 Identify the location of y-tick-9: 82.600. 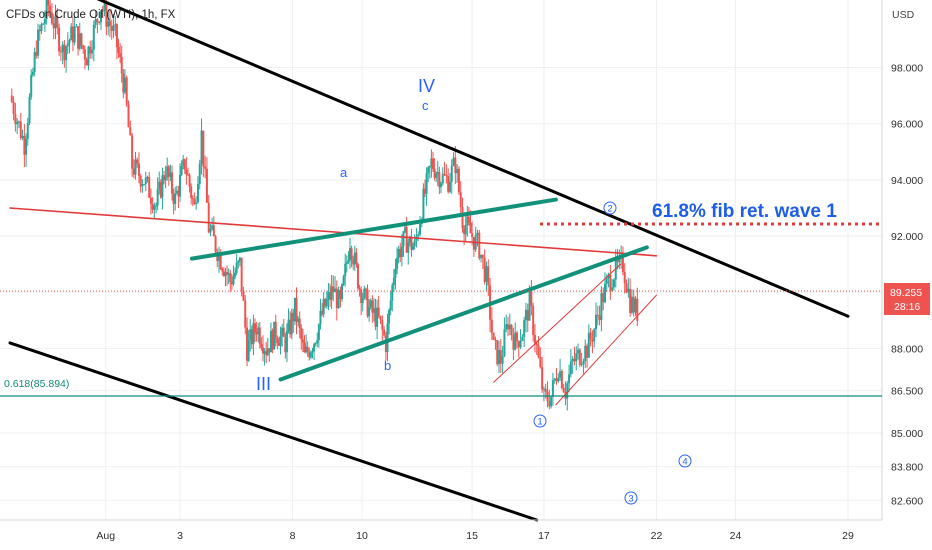
(907, 501).